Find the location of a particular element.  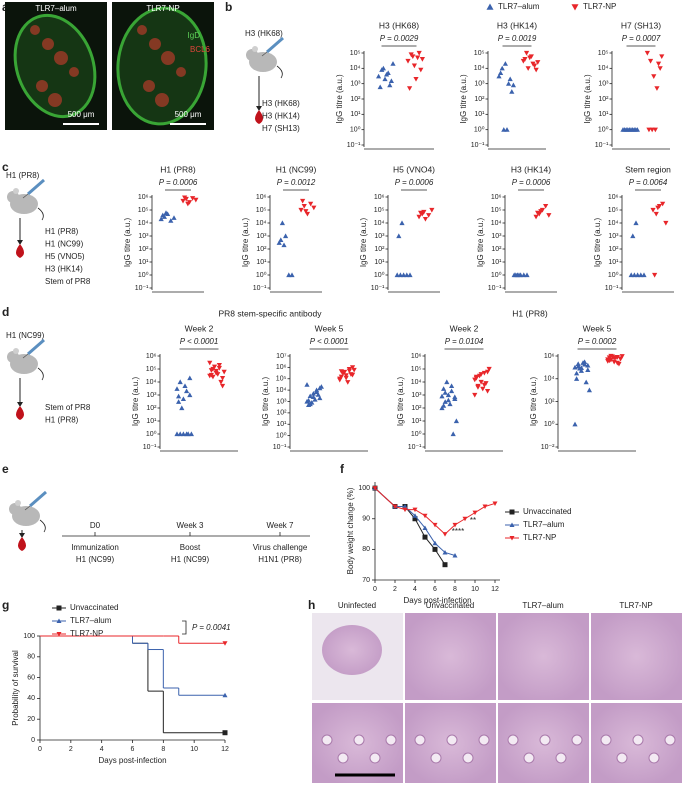

blood-drop is located at coordinates (20, 413).